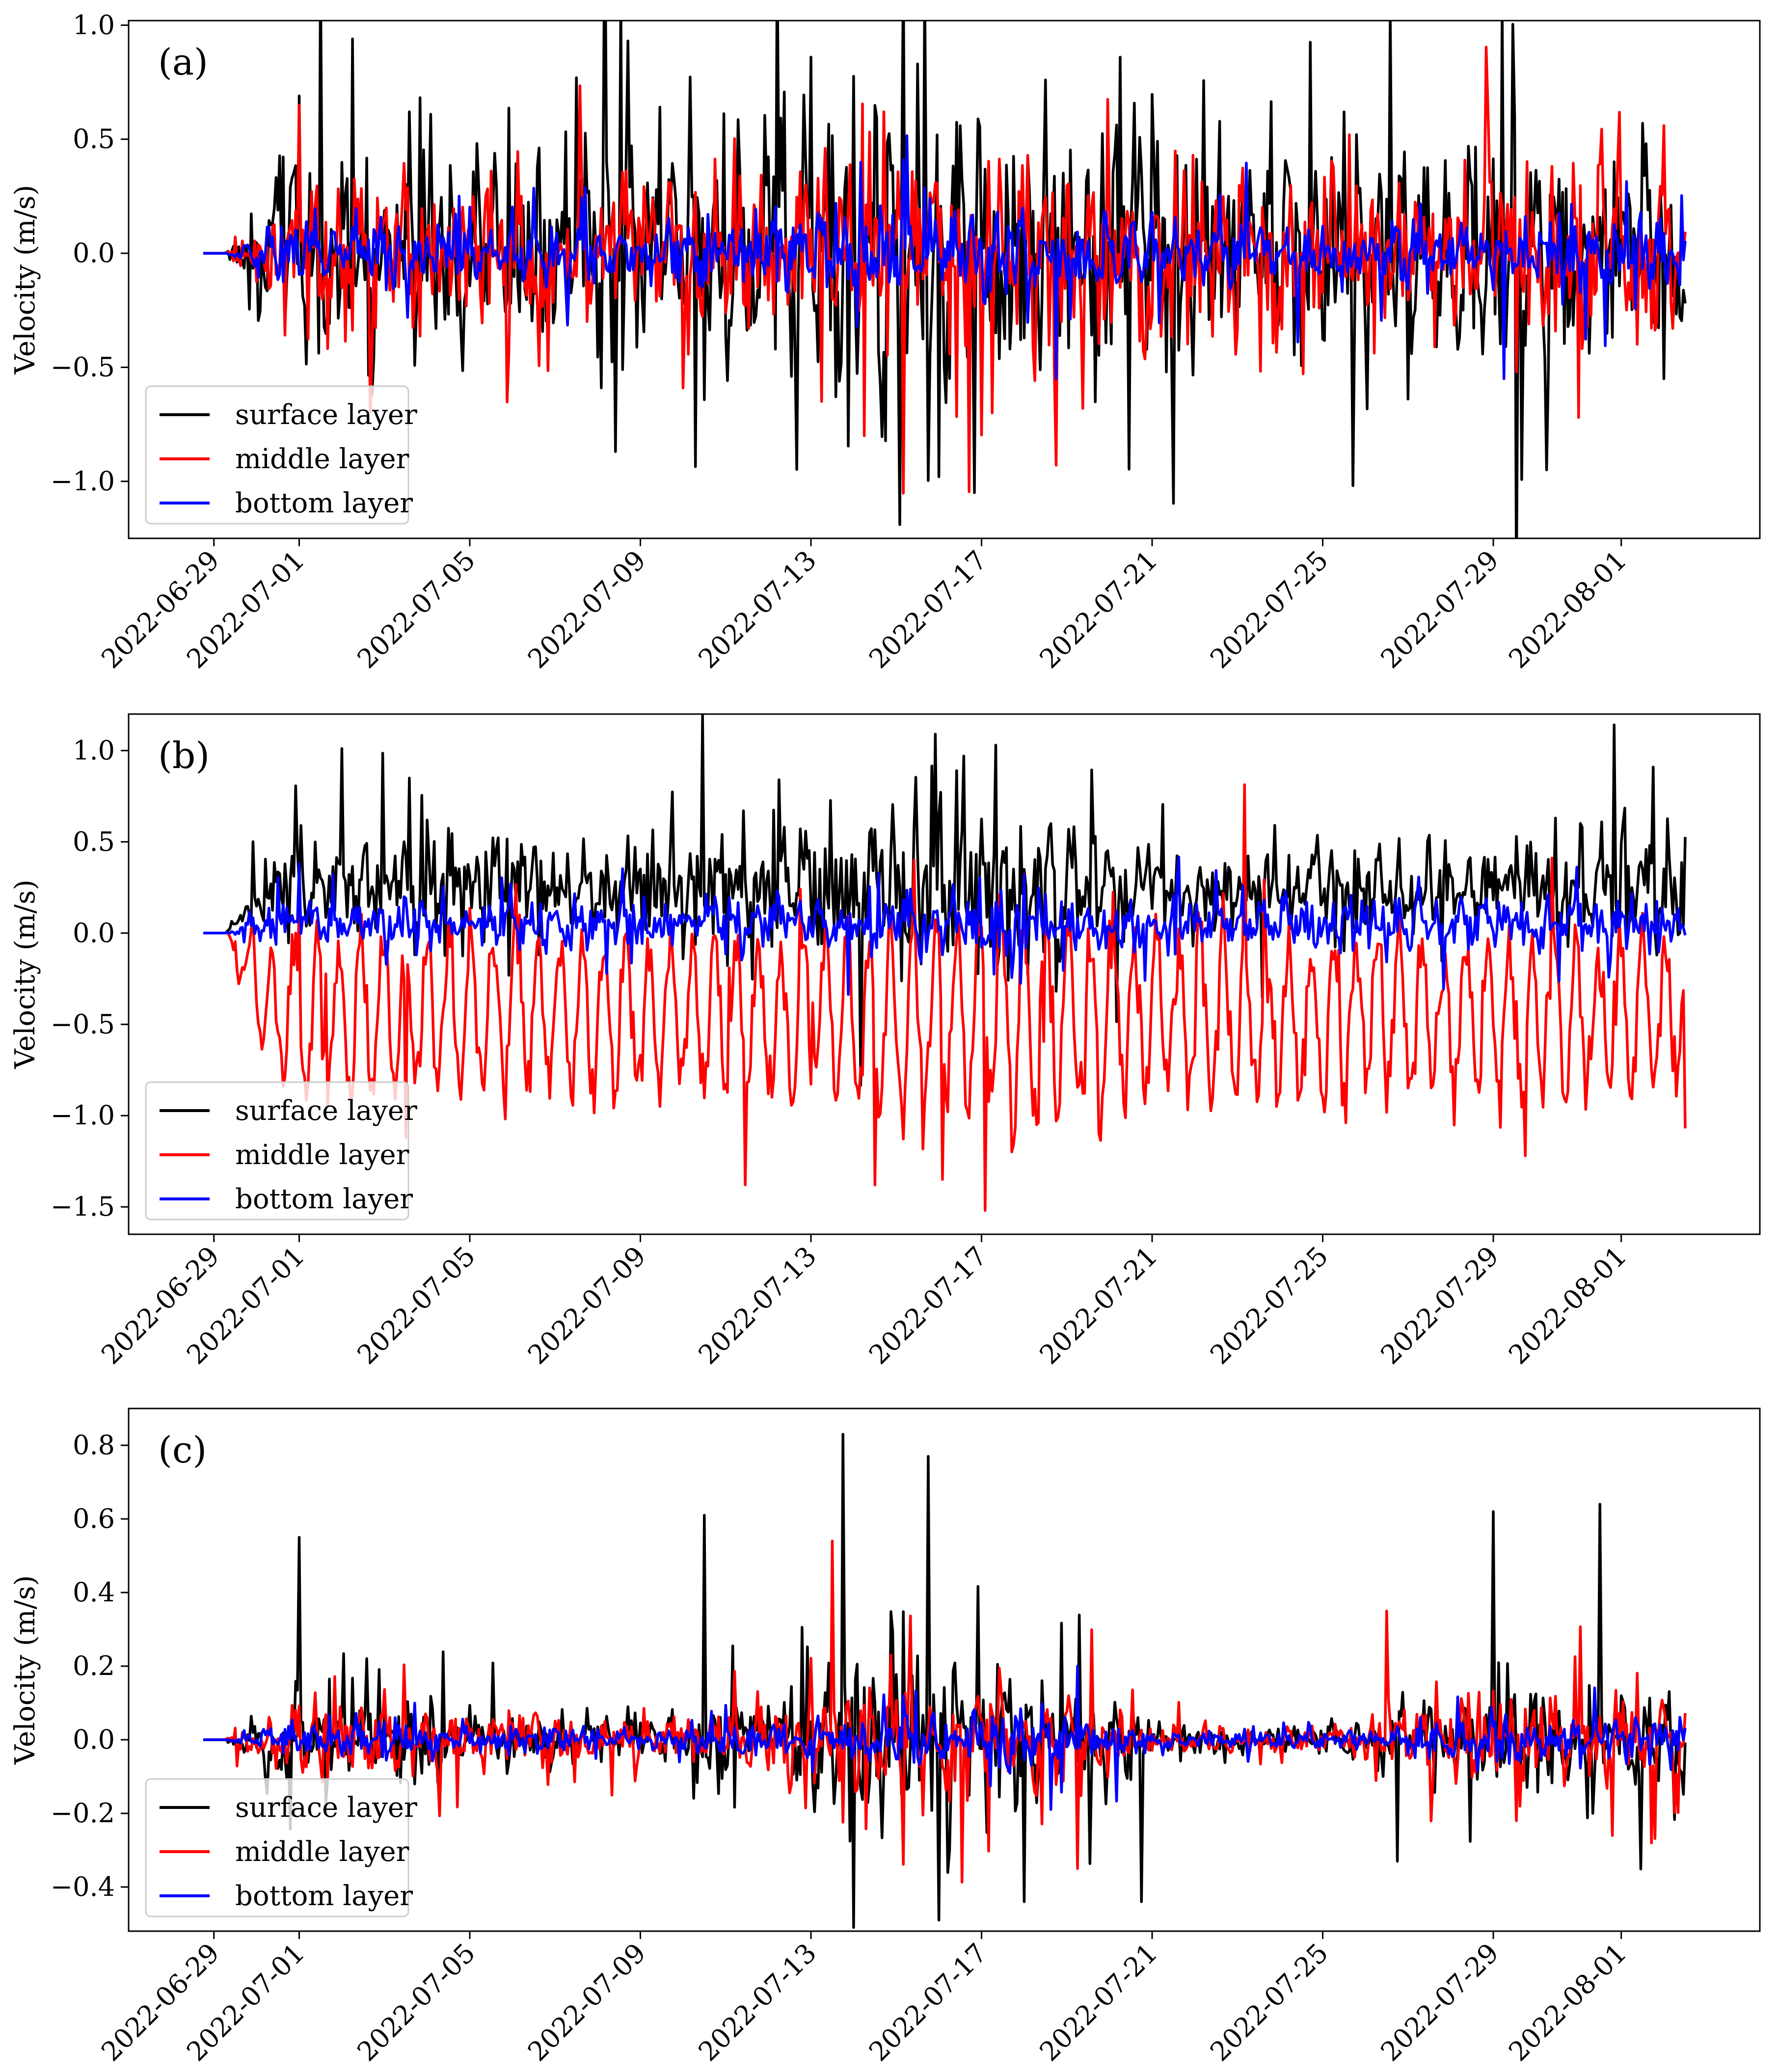 Image resolution: width=1778 pixels, height=2072 pixels. I want to click on y-tick-label: −1.5, so click(83, 1206).